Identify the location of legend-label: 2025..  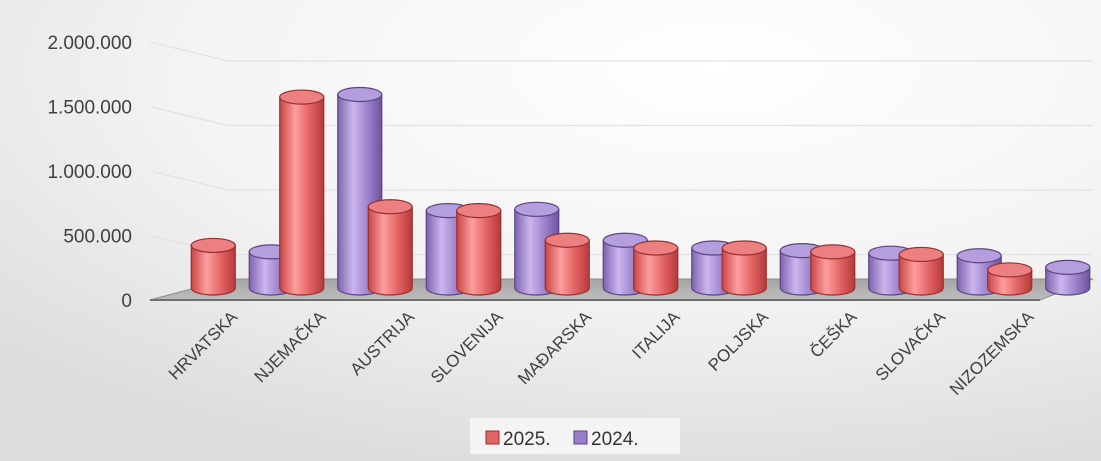
(527, 439).